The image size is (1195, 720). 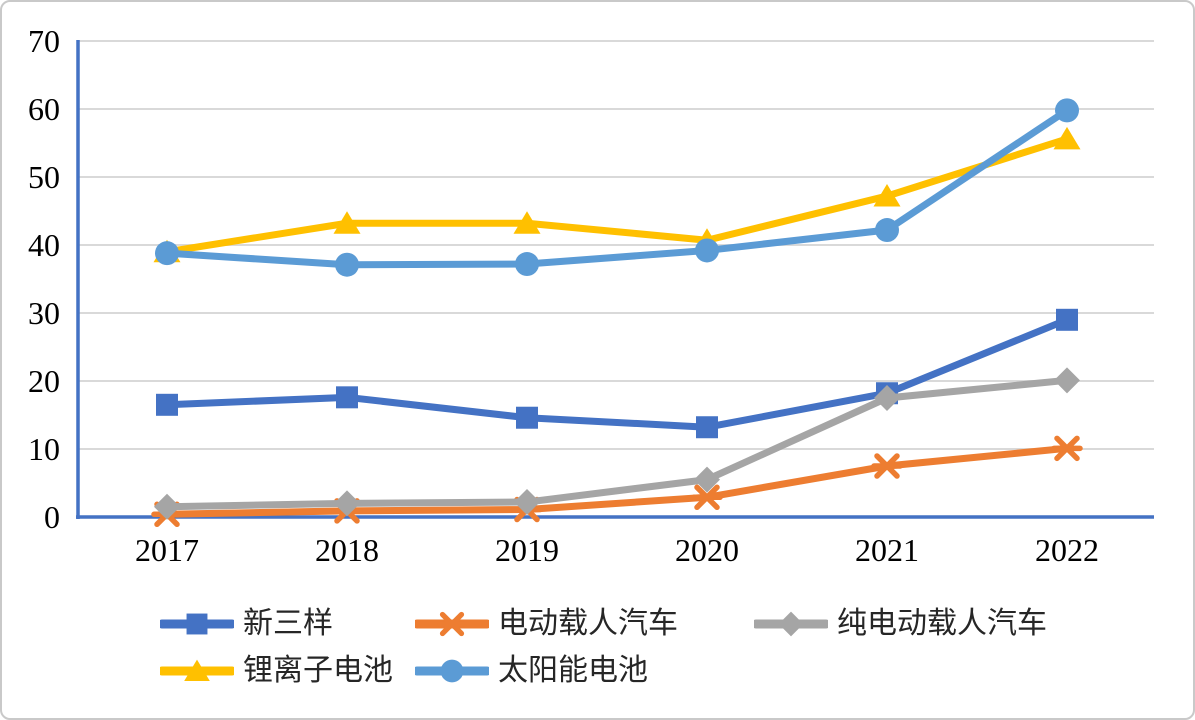 I want to click on x-tick-label: 2020, so click(x=707, y=550).